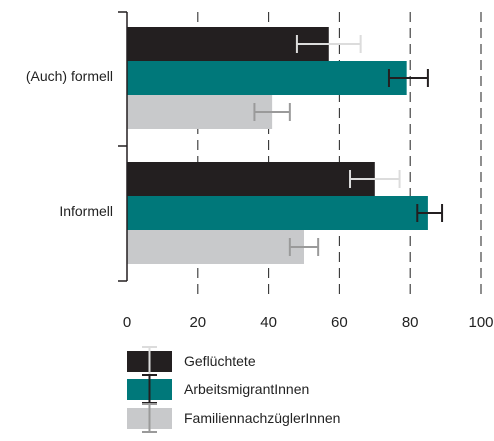 Image resolution: width=494 pixels, height=441 pixels. What do you see at coordinates (197, 322) in the screenshot?
I see `x-tick-label: 20` at bounding box center [197, 322].